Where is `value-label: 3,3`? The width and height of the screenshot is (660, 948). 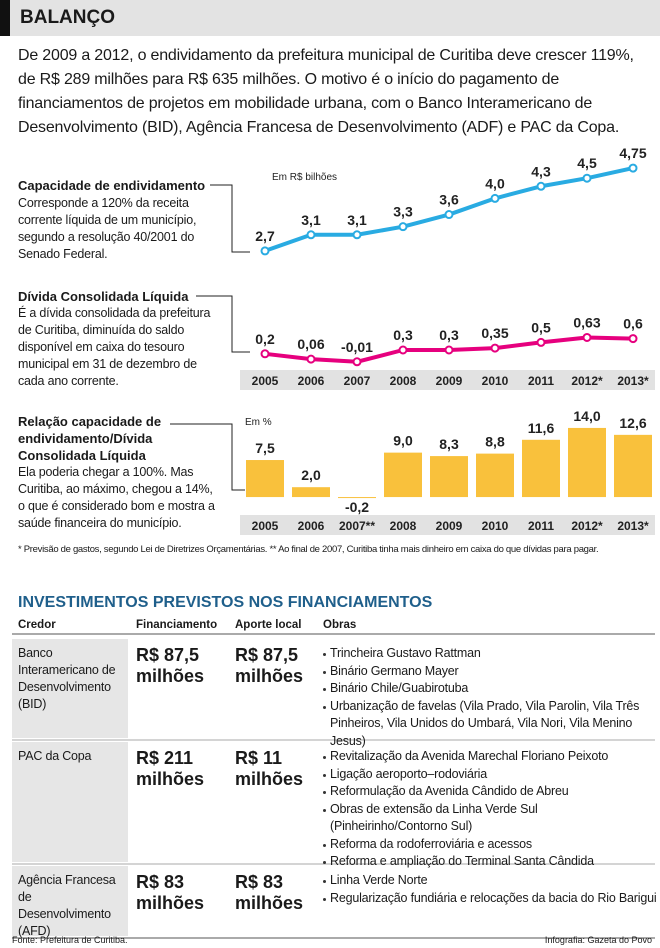
value-label: 3,3 is located at coordinates (403, 212).